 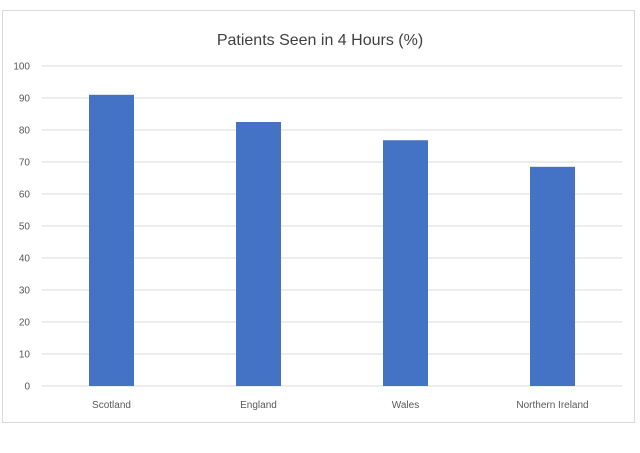 What do you see at coordinates (21, 67) in the screenshot?
I see `y-tick-label: 100` at bounding box center [21, 67].